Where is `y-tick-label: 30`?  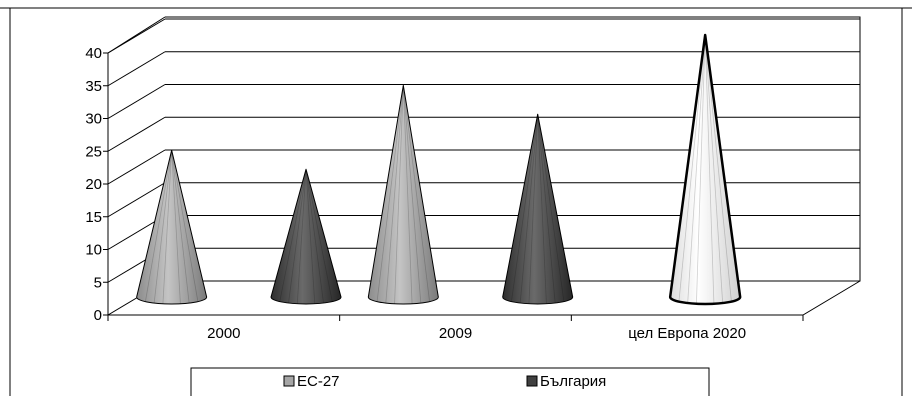
y-tick-label: 30 is located at coordinates (93, 119).